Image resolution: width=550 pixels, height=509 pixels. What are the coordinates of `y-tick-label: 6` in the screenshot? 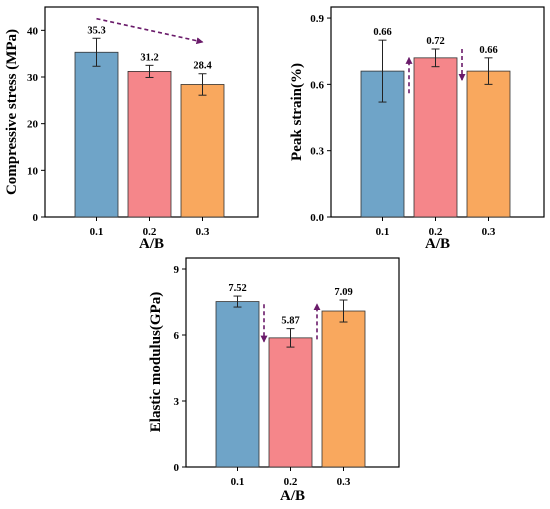 It's located at (177, 336).